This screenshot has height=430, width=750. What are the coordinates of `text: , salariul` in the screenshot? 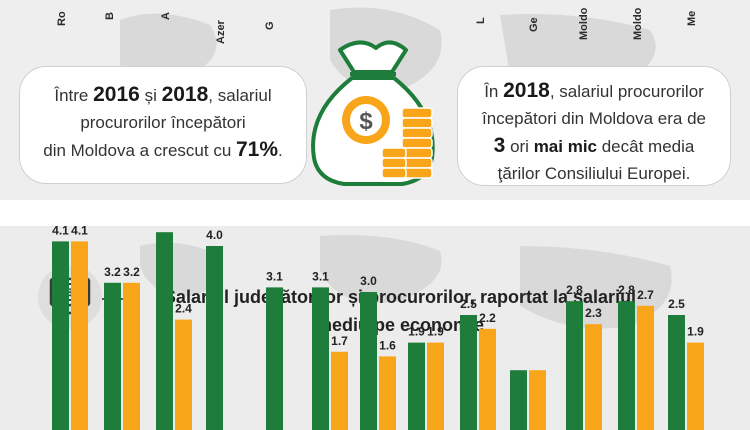 It's located at (240, 95).